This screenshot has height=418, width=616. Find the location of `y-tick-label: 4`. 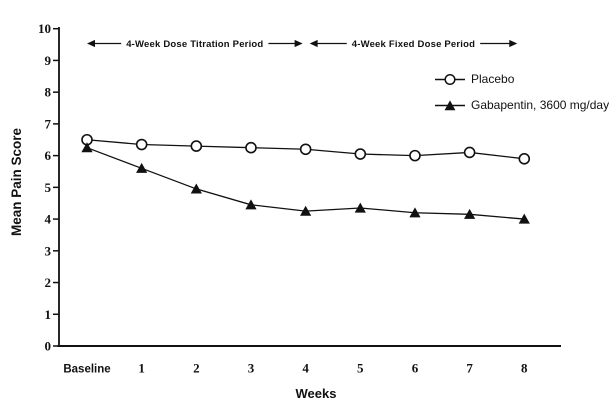

y-tick-label: 4 is located at coordinates (48, 219).